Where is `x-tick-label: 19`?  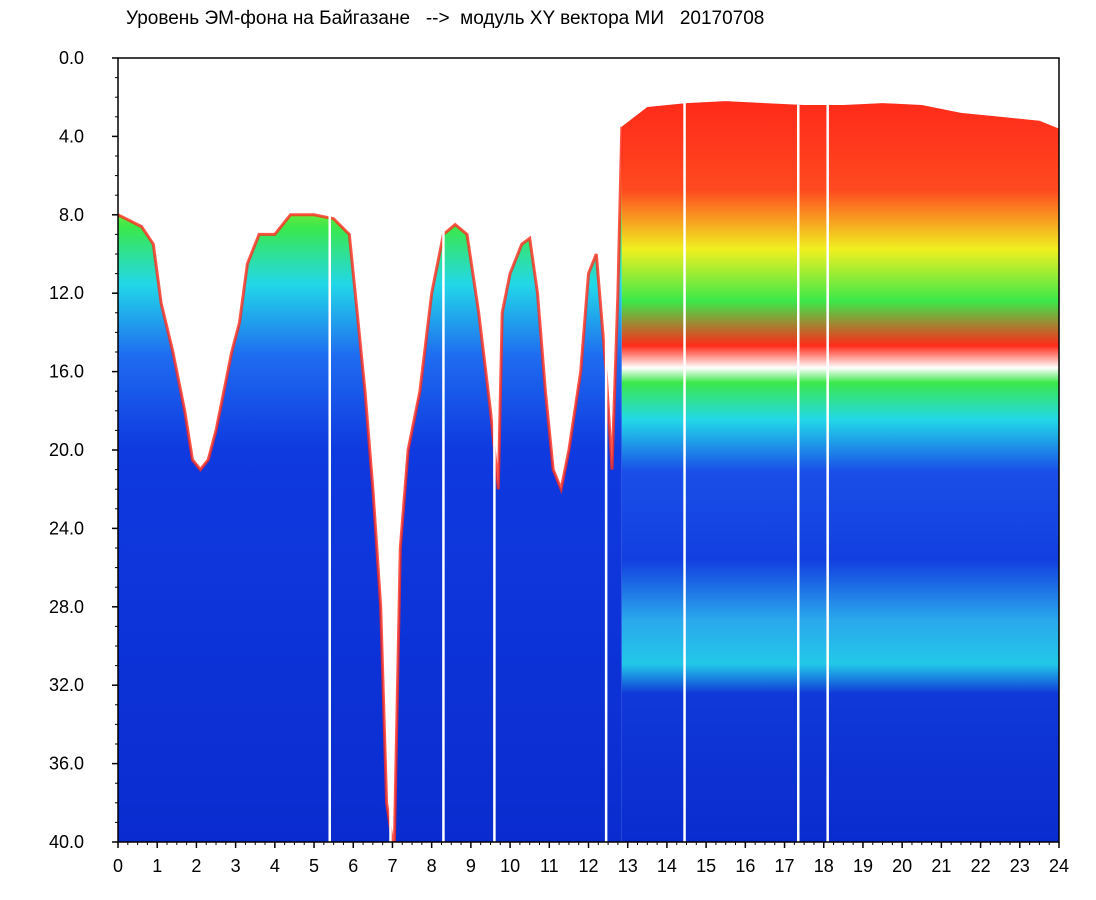 x-tick-label: 19 is located at coordinates (863, 866).